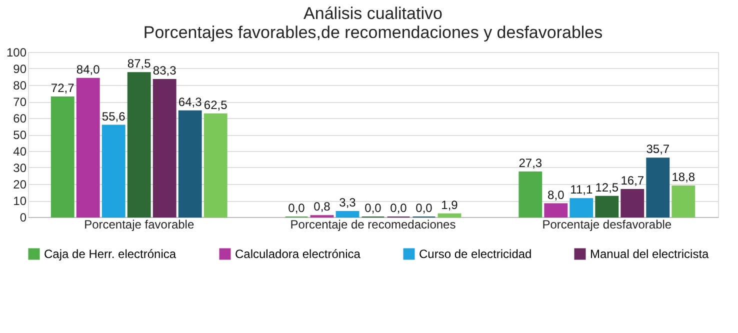  I want to click on data-label: 35,7, so click(658, 149).